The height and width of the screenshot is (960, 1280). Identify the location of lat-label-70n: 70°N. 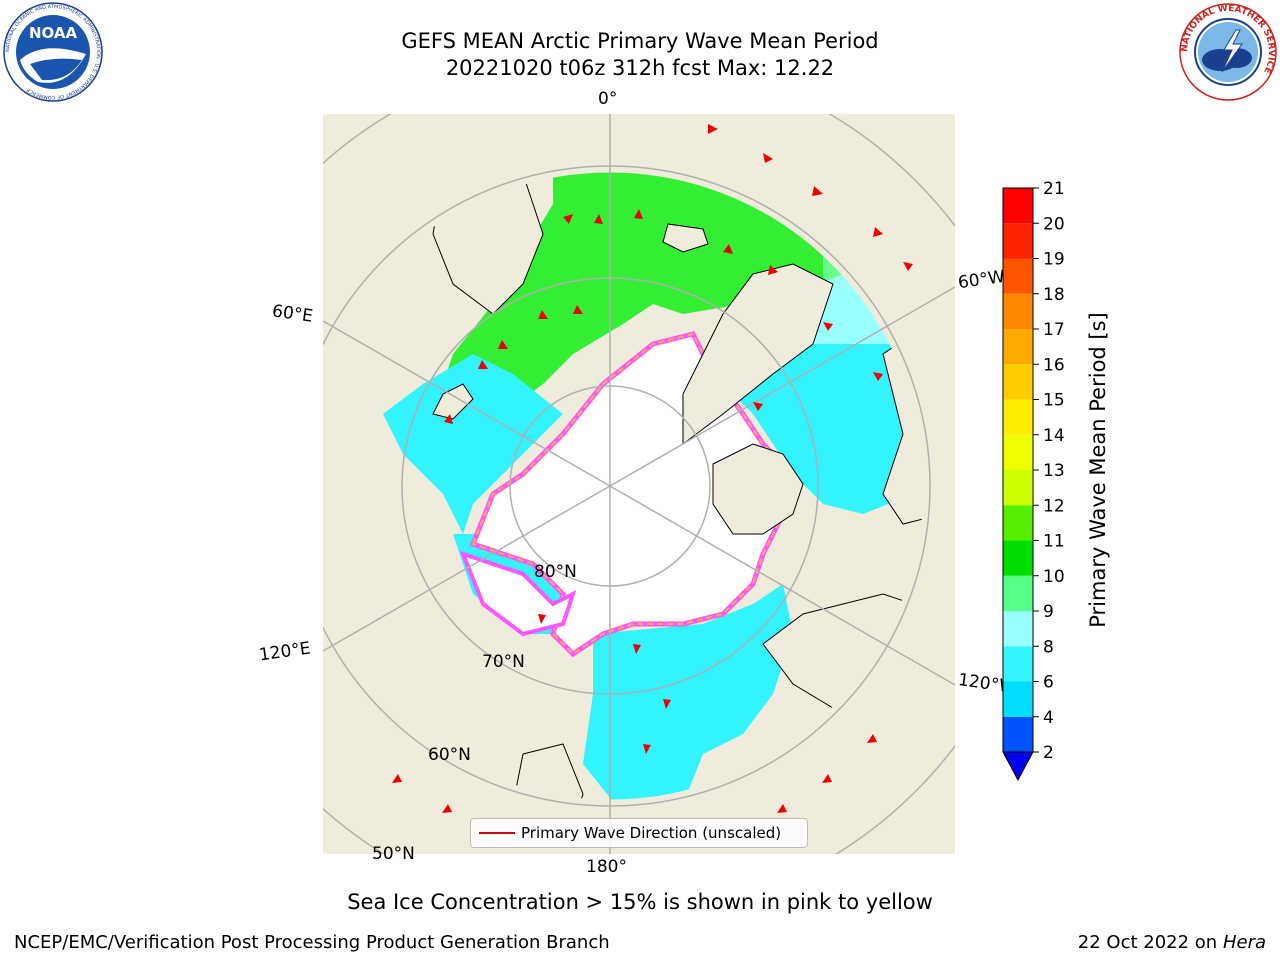
(503, 662).